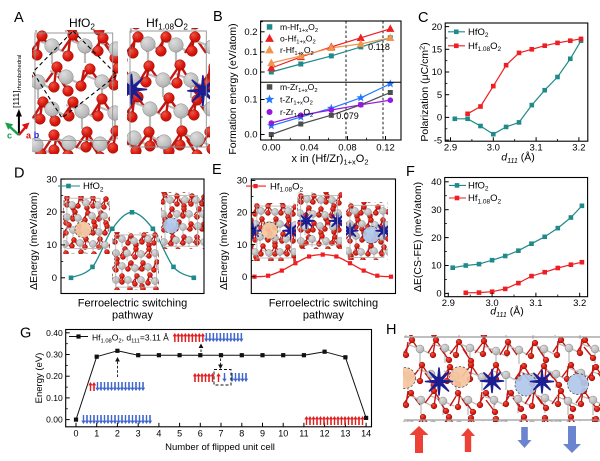 The height and width of the screenshot is (461, 600). Describe the element at coordinates (25, 334) in the screenshot. I see `svg-text: G` at that location.